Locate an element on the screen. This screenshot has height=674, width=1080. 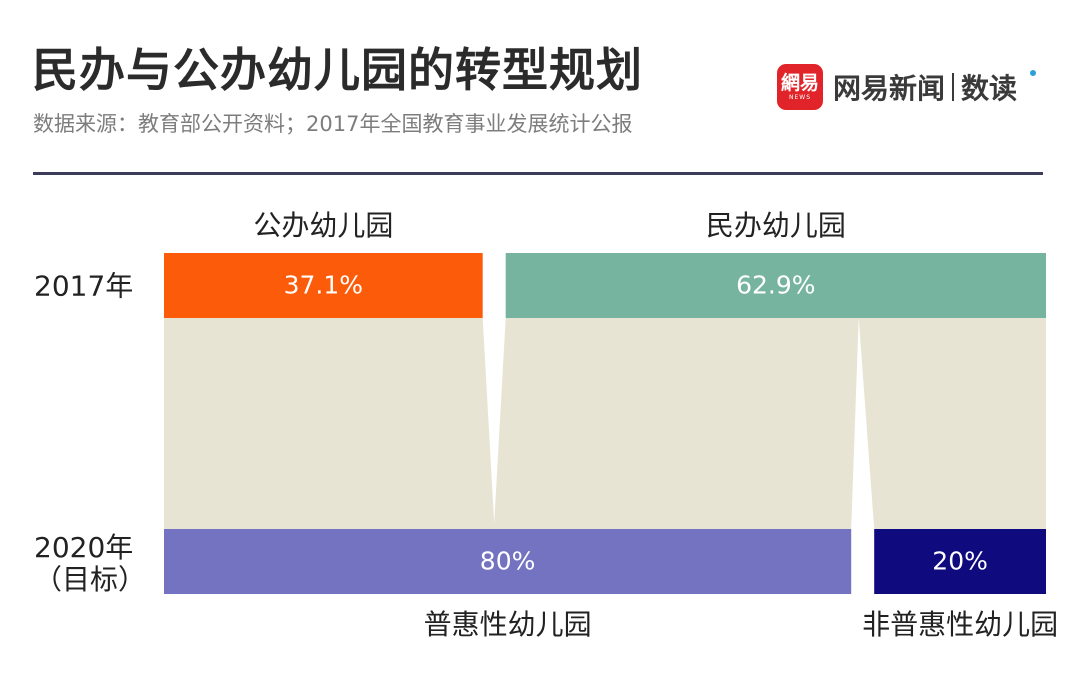
category-label-top-1: 民办幼儿园 is located at coordinates (776, 225).